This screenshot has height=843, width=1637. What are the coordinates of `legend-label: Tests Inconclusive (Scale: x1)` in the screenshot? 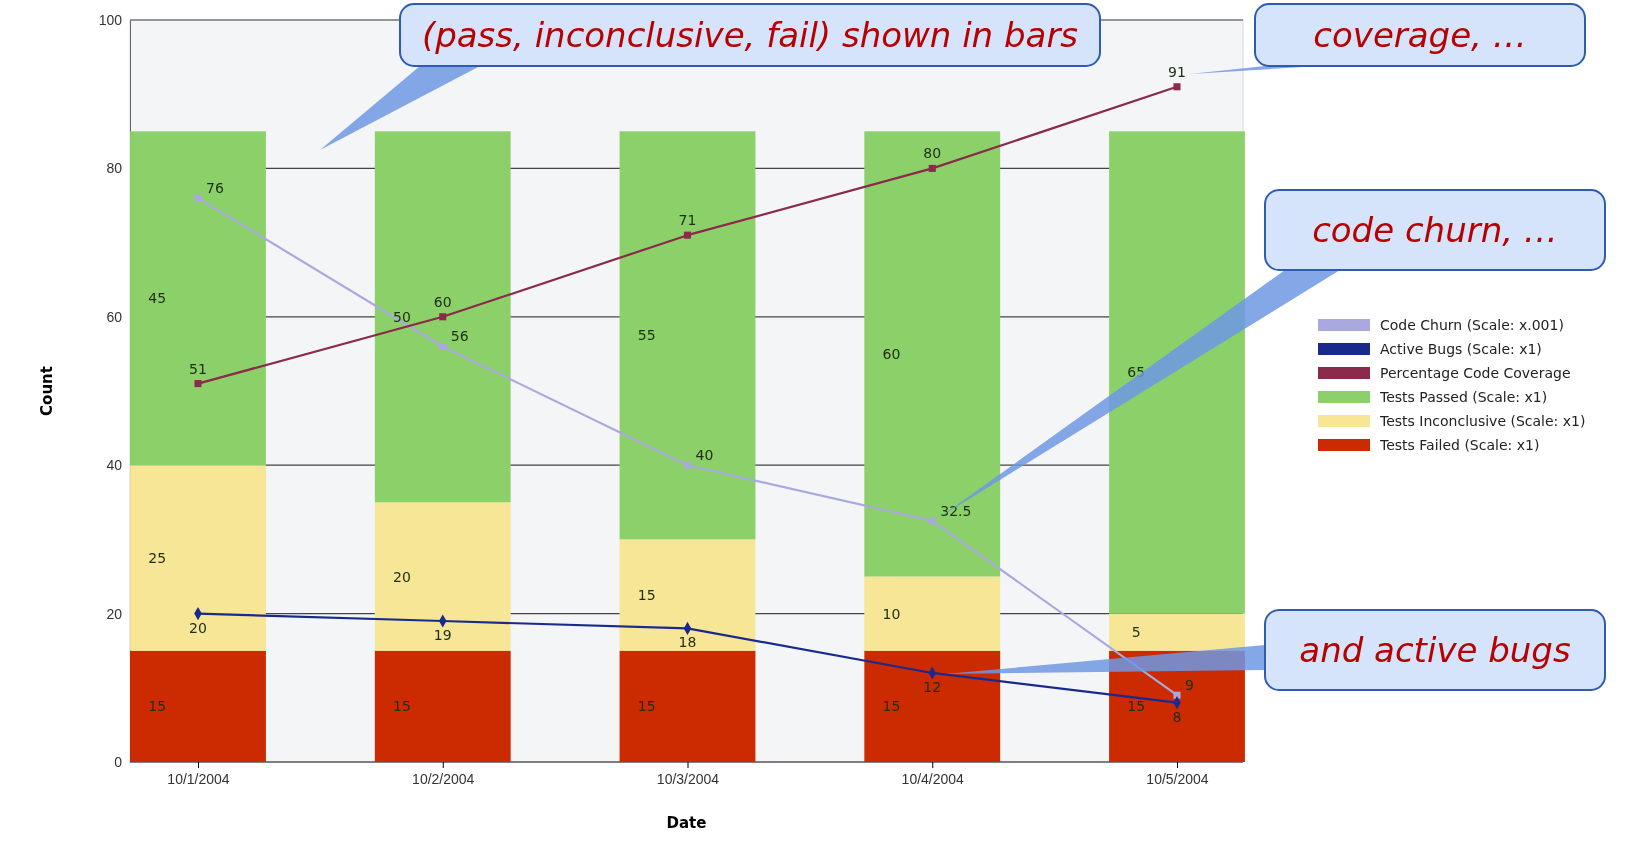 It's located at (1482, 421).